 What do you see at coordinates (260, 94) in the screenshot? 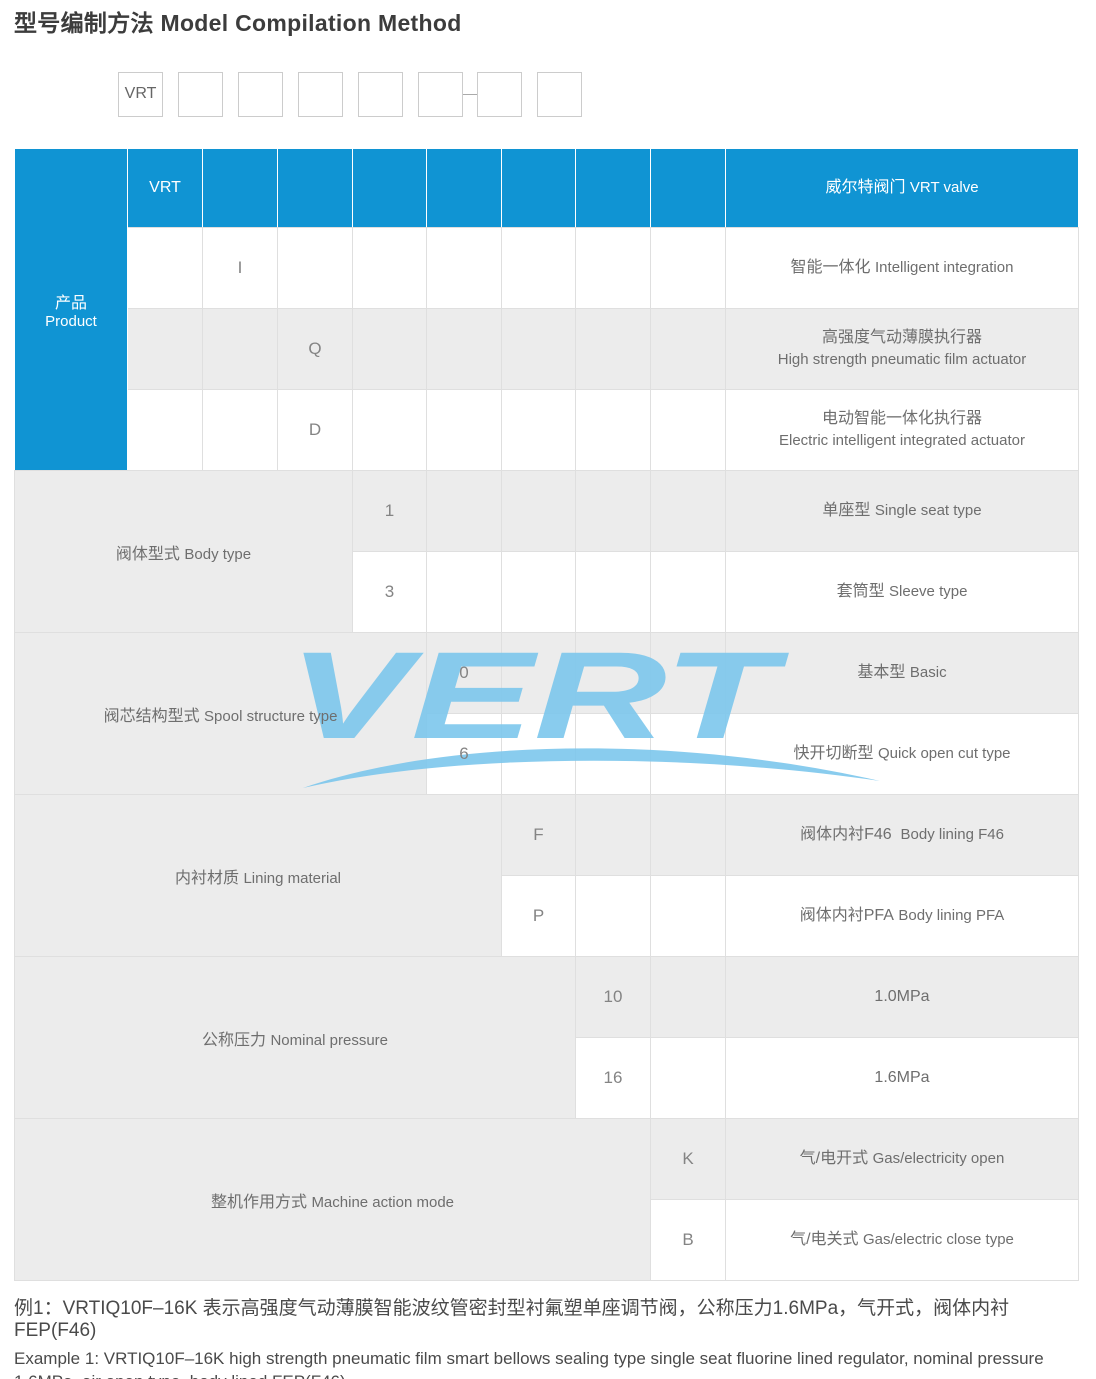
I see `code-box-actuator` at bounding box center [260, 94].